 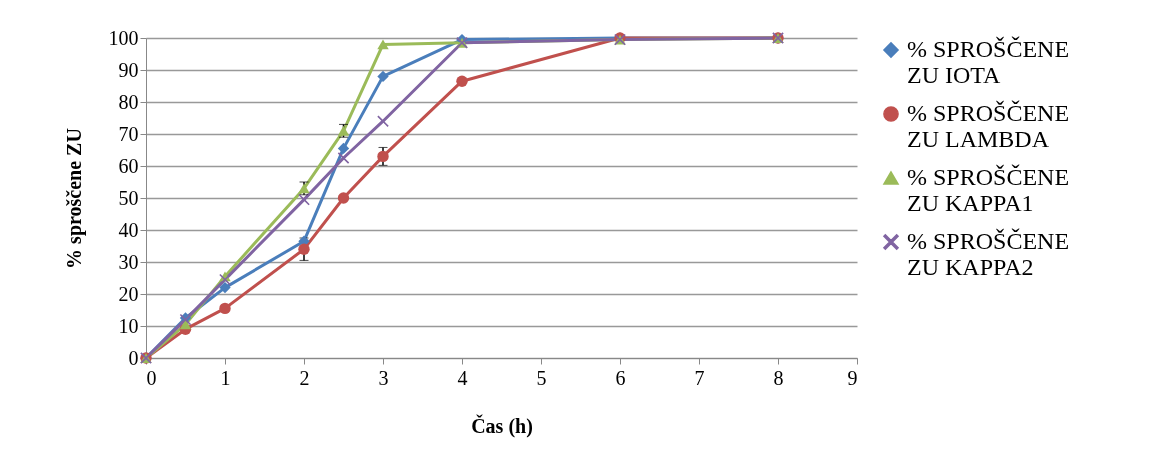 What do you see at coordinates (988, 254) in the screenshot?
I see `legend-label: % SPROŠČENE ZU KAPPA2` at bounding box center [988, 254].